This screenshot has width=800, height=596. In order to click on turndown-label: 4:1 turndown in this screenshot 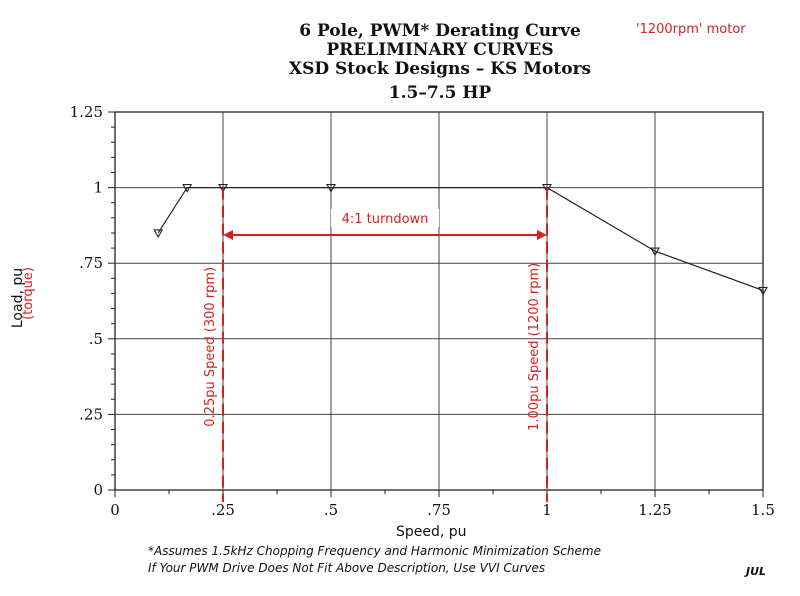, I will do `click(385, 219)`.